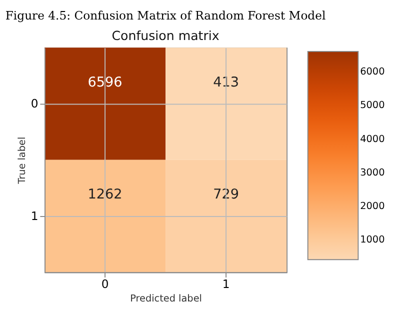 This screenshot has height=322, width=394. Describe the element at coordinates (166, 299) in the screenshot. I see `x-axis-title: Predicted label` at that location.